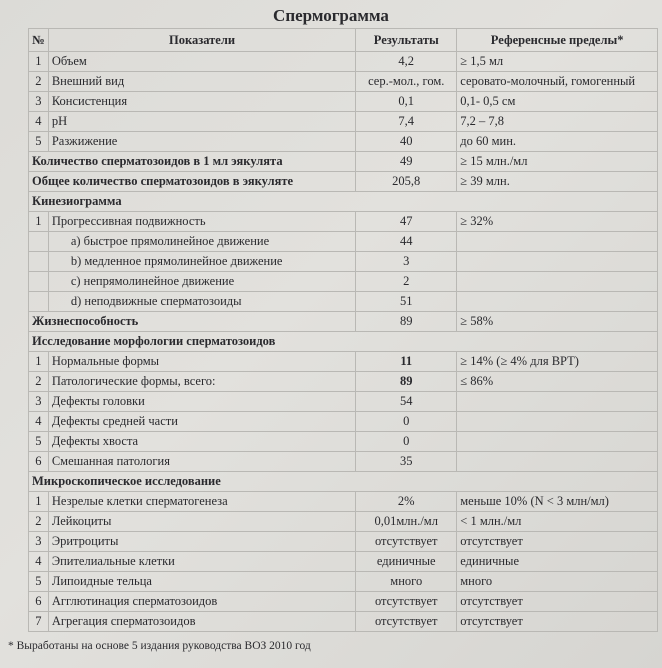 The height and width of the screenshot is (668, 662). I want to click on row-result: 3, so click(406, 261).